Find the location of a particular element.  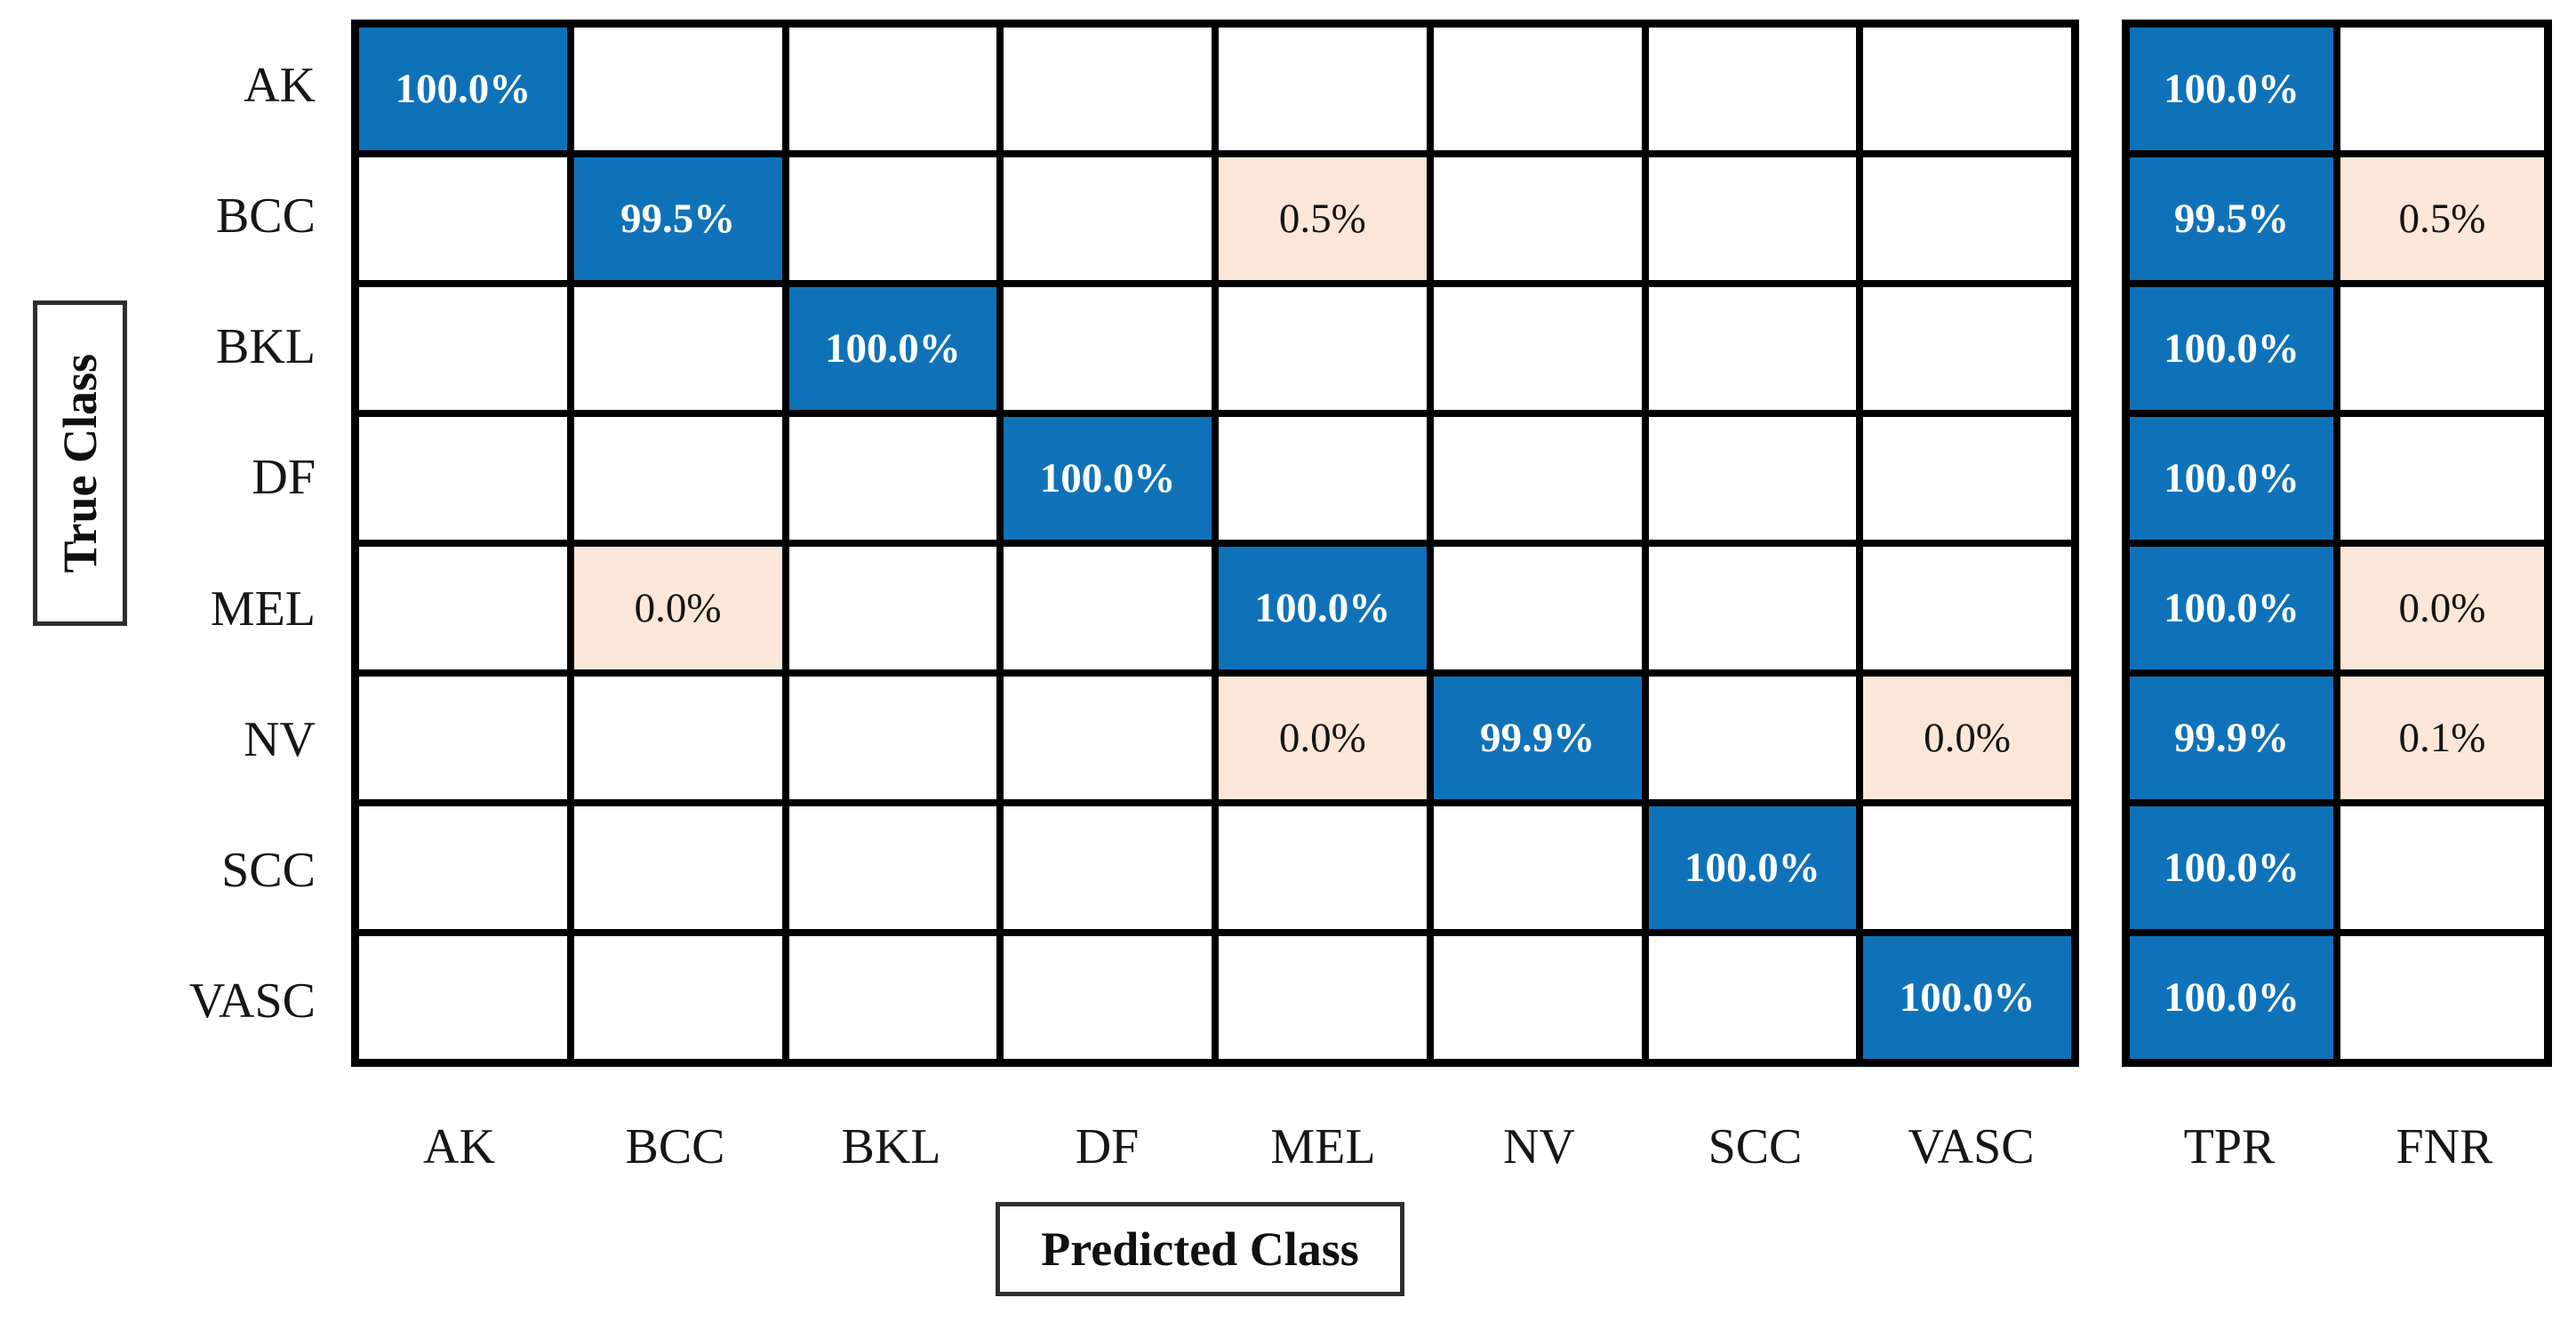

cell-NV-VASC-value: 0.0% is located at coordinates (1968, 738).